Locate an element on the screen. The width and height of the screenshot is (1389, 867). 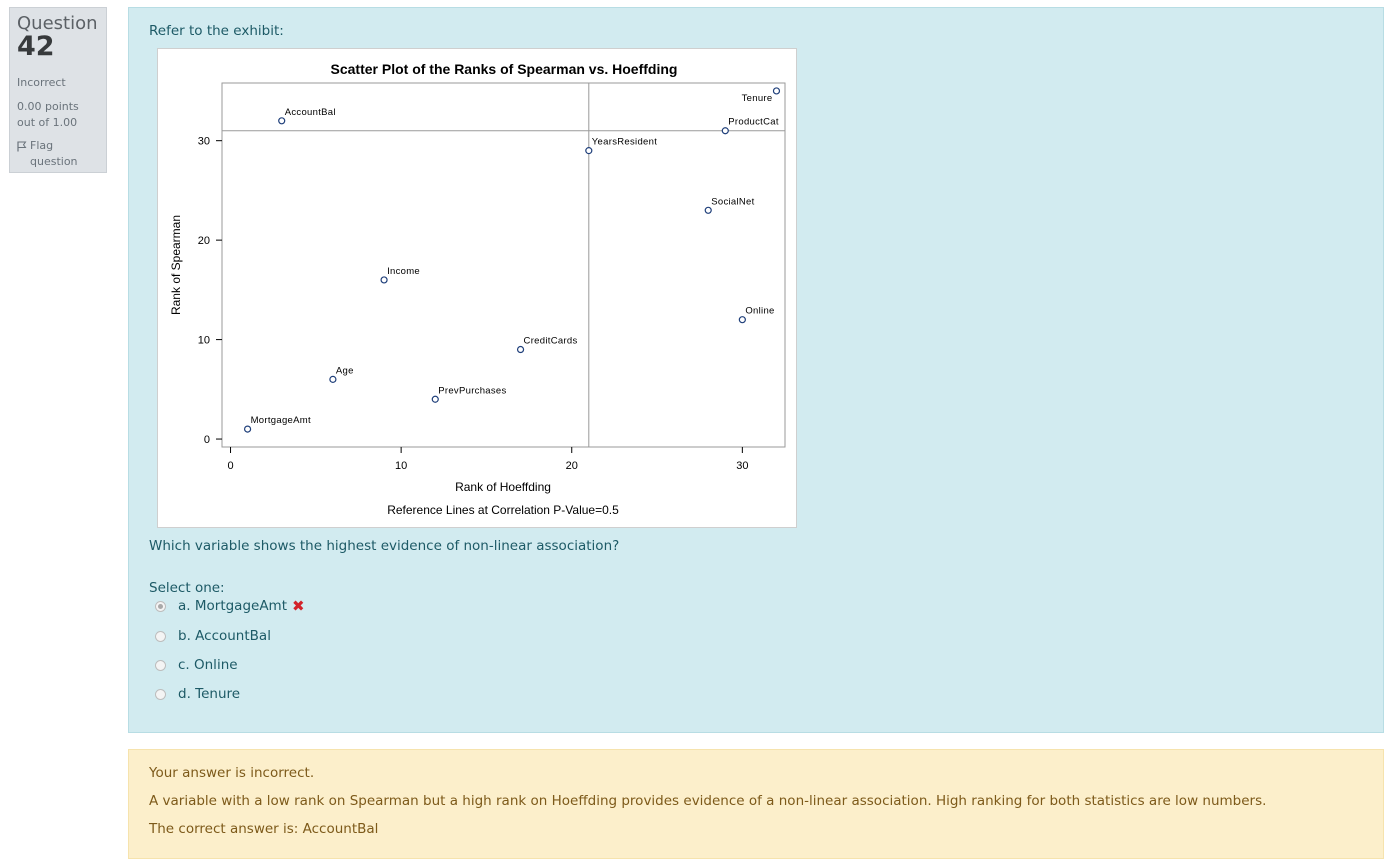
flag-icon is located at coordinates (22, 146).